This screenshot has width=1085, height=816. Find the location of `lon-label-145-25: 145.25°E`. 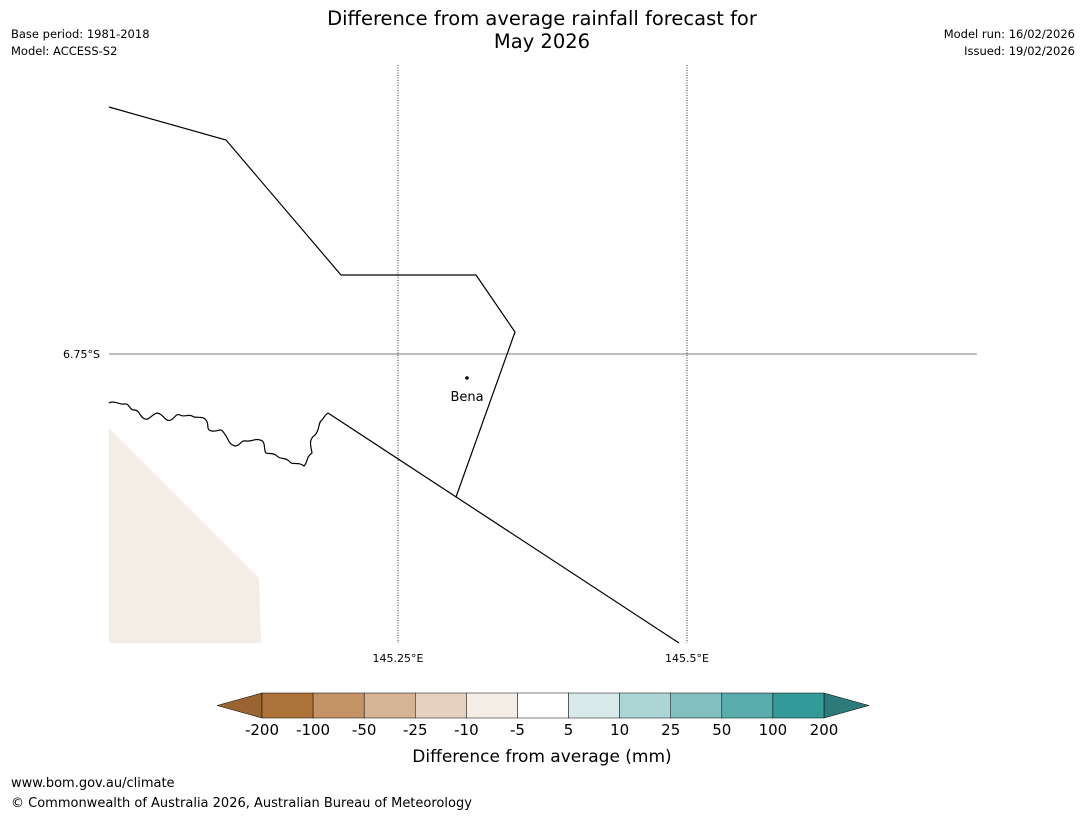

lon-label-145-25: 145.25°E is located at coordinates (398, 658).